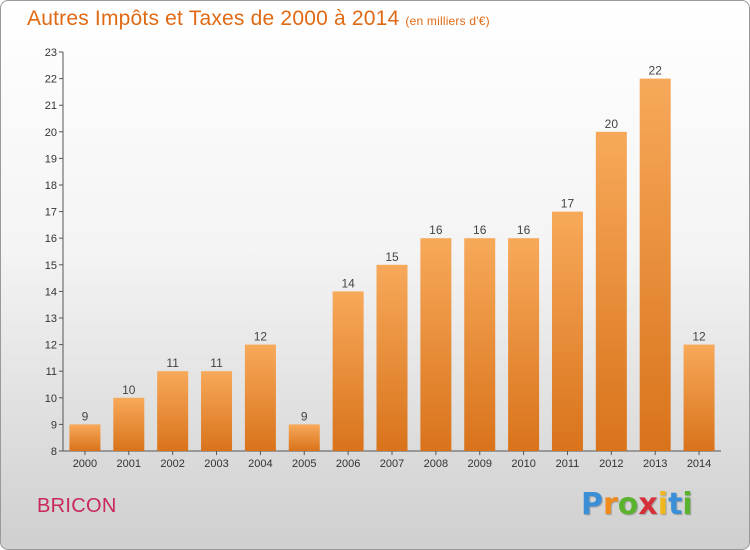  I want to click on x-tick-label: 2012, so click(611, 464).